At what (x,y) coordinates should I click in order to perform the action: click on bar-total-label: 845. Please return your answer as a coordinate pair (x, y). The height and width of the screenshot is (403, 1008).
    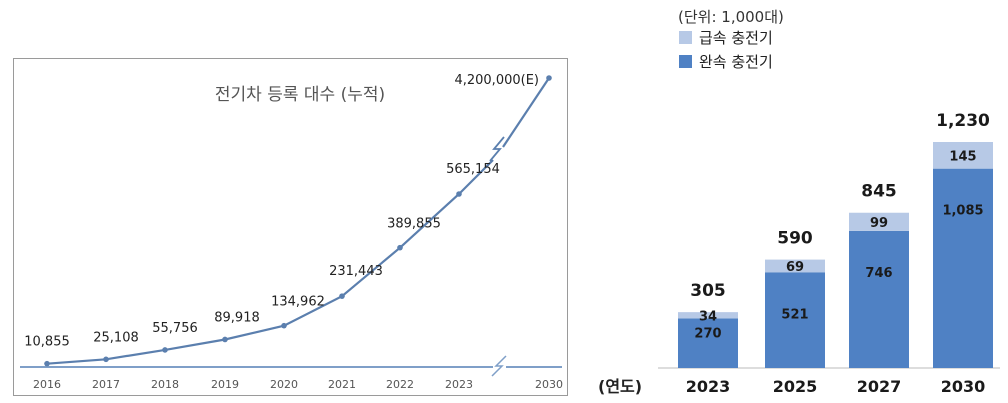
    Looking at the image, I should click on (879, 192).